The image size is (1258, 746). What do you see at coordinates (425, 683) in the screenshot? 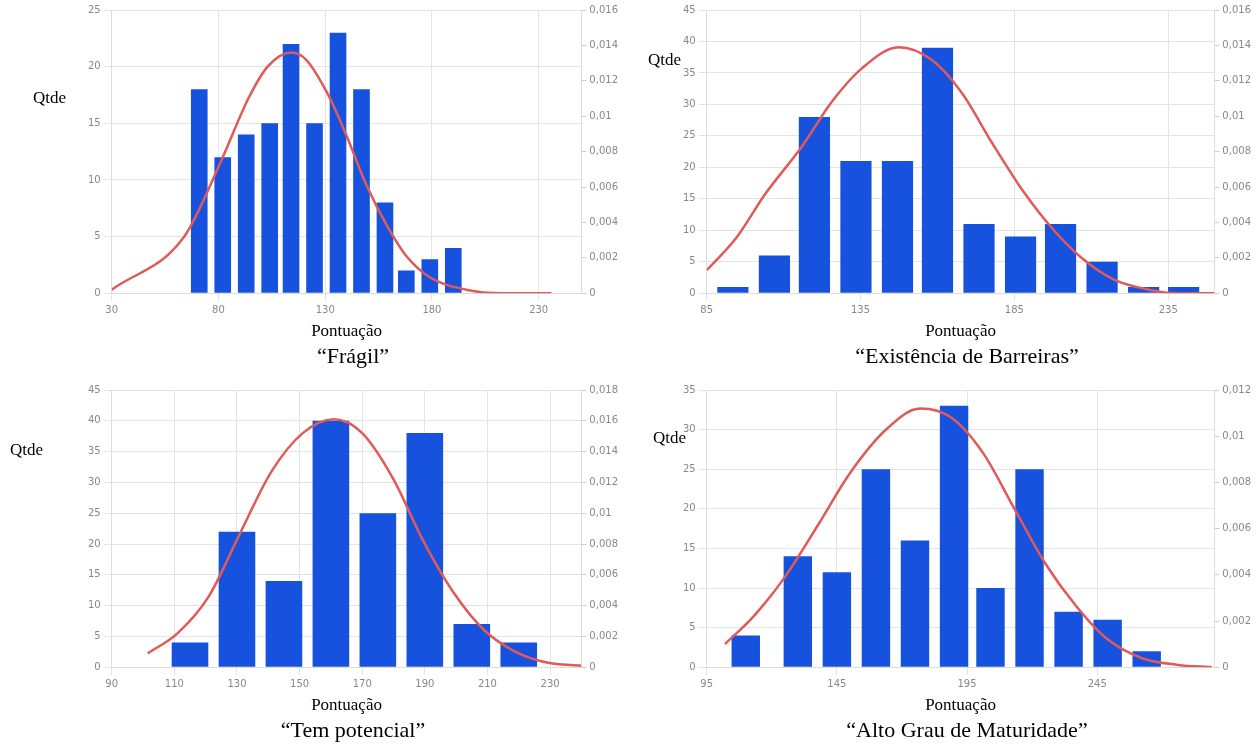
I see `x-tick-label: 190` at bounding box center [425, 683].